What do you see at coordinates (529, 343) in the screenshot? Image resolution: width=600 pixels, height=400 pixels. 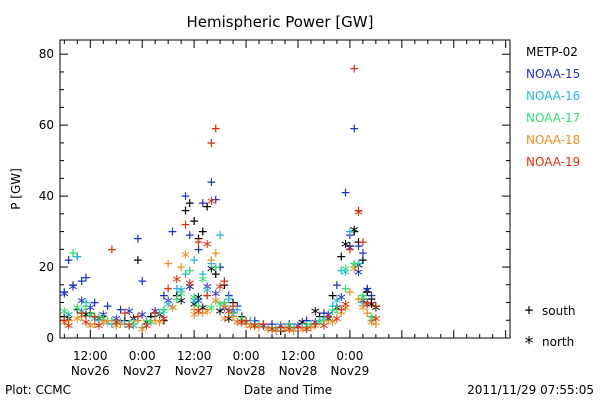 I see `marker-legend-symbol: *` at bounding box center [529, 343].